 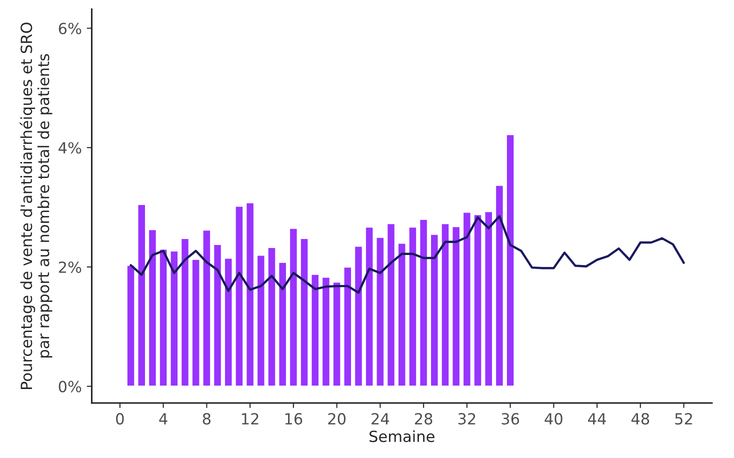 I want to click on x-tick-label: 48, so click(x=640, y=419).